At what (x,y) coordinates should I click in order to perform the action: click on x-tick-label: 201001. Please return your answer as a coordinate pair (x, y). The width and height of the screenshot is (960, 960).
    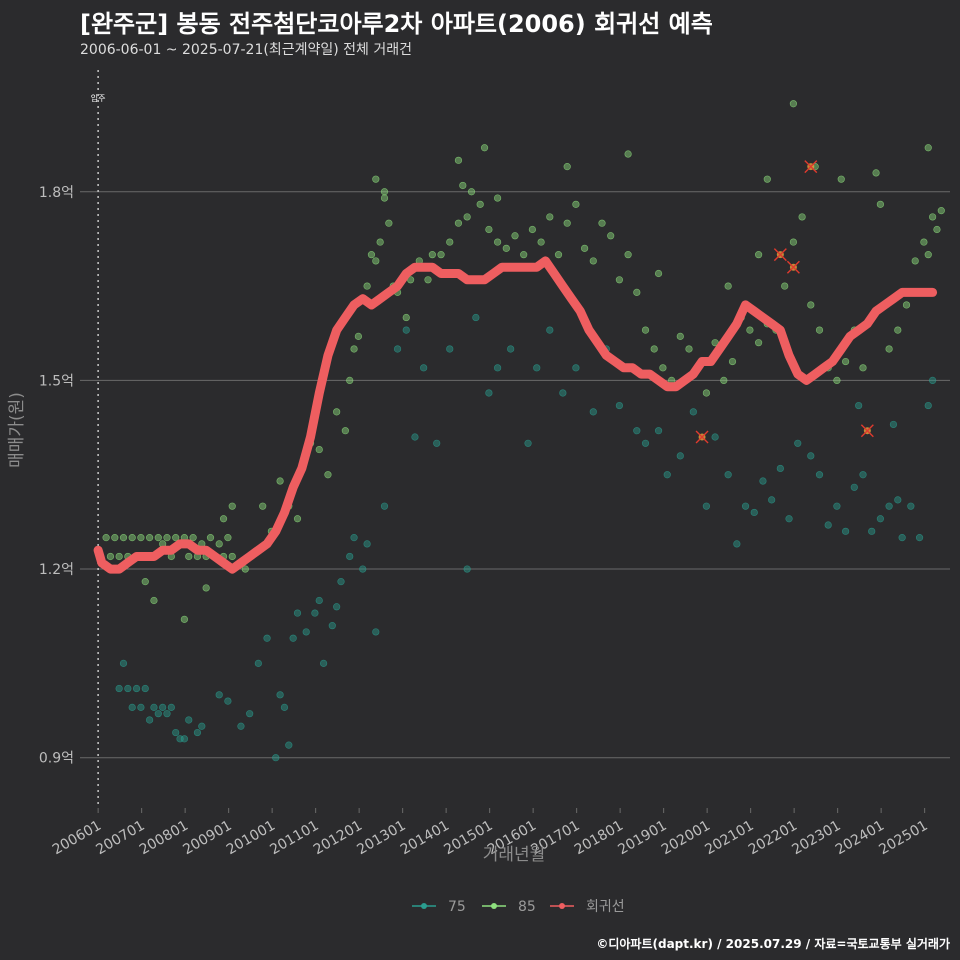
    Looking at the image, I should click on (251, 838).